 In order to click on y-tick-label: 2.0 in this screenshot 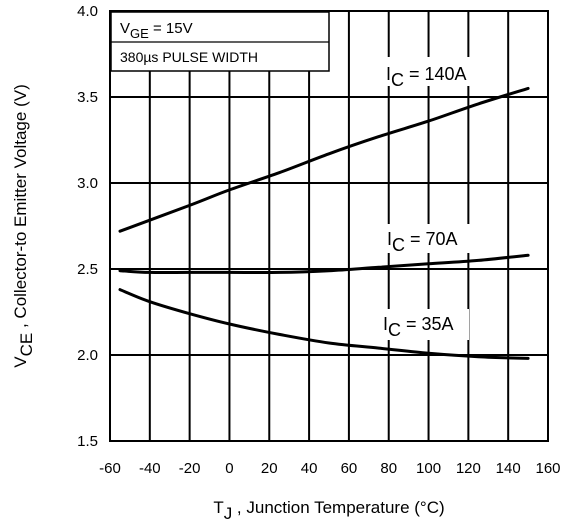, I will do `click(87, 355)`.